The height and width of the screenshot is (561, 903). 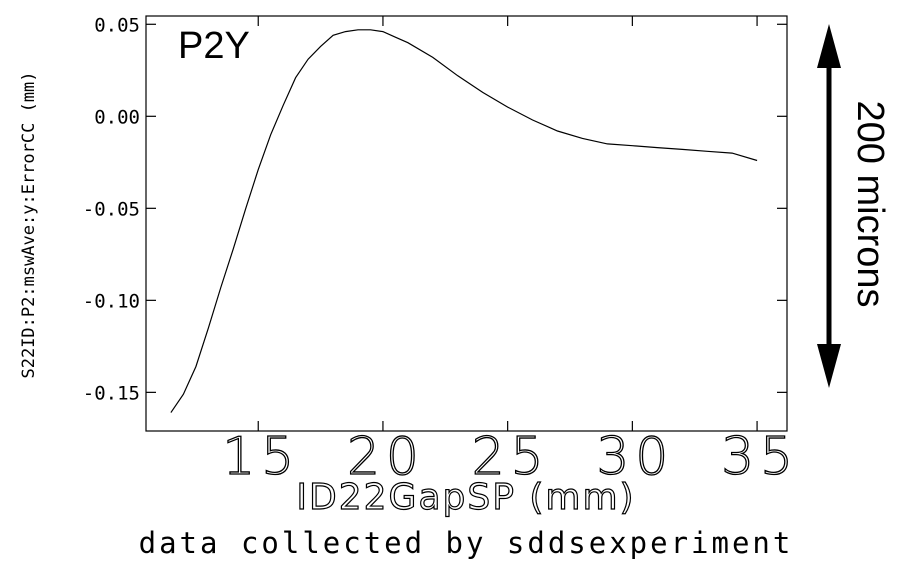 I want to click on y-tick-label: -0.10, so click(x=111, y=301).